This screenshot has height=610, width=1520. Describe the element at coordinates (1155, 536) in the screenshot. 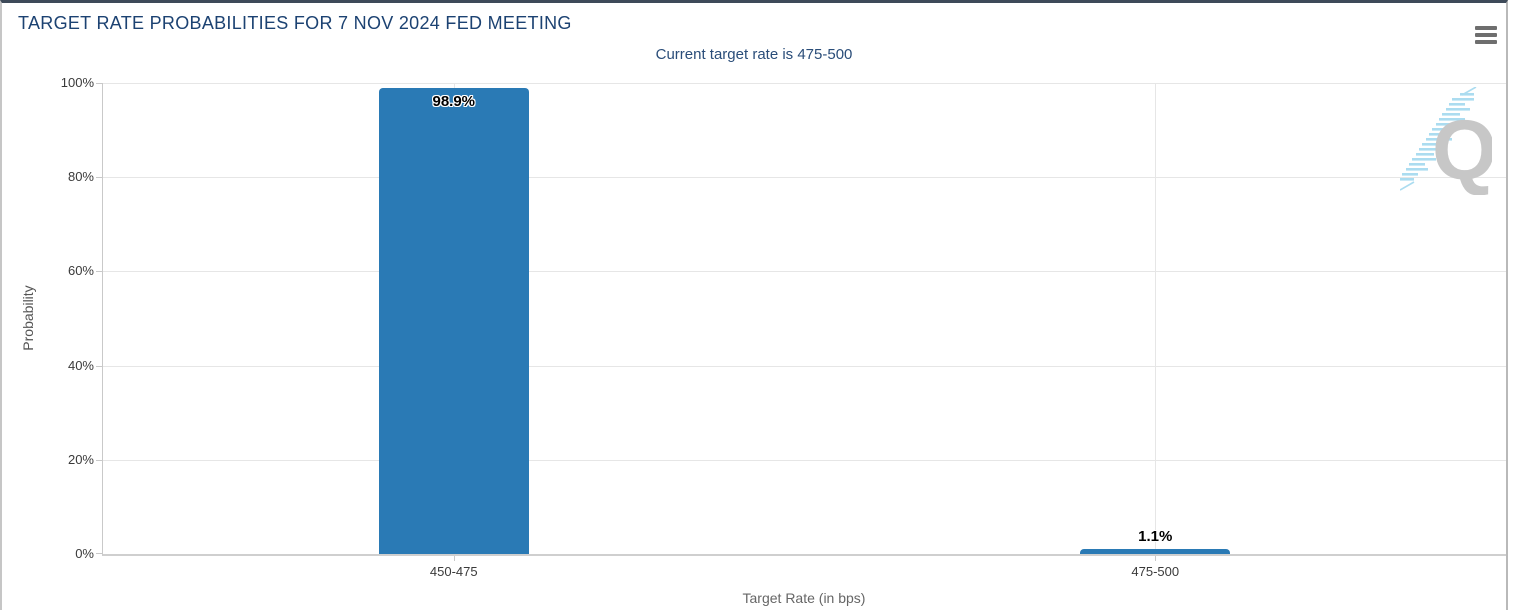

I see `bar-data-label: 1.1%` at that location.